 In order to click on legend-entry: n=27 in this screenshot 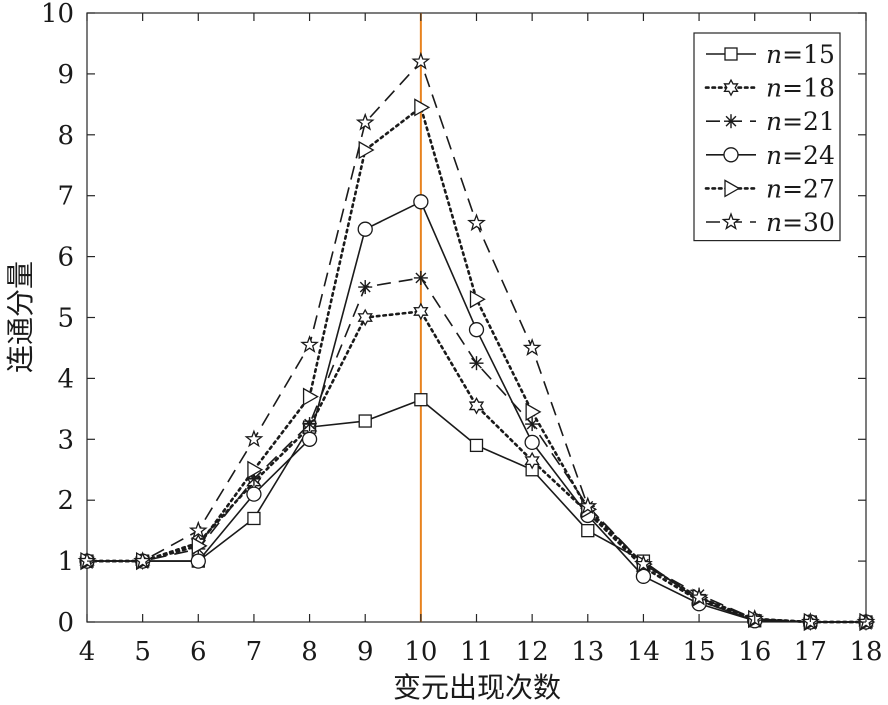, I will do `click(769, 188)`.